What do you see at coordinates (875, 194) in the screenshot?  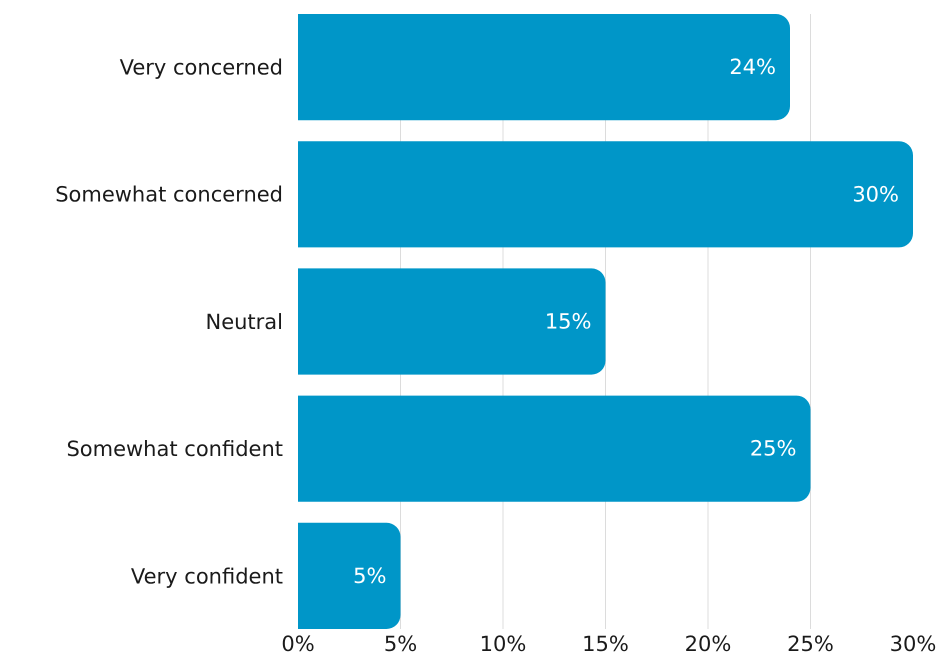 I see `data-label: 30%` at bounding box center [875, 194].